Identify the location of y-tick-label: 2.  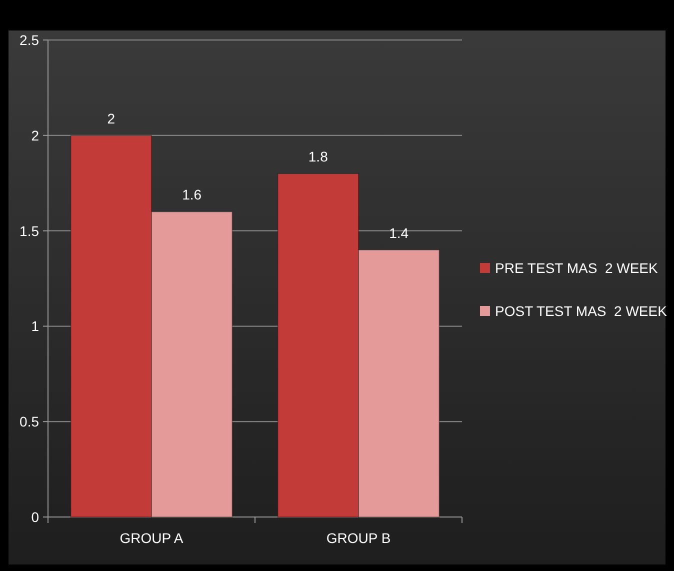
(35, 135).